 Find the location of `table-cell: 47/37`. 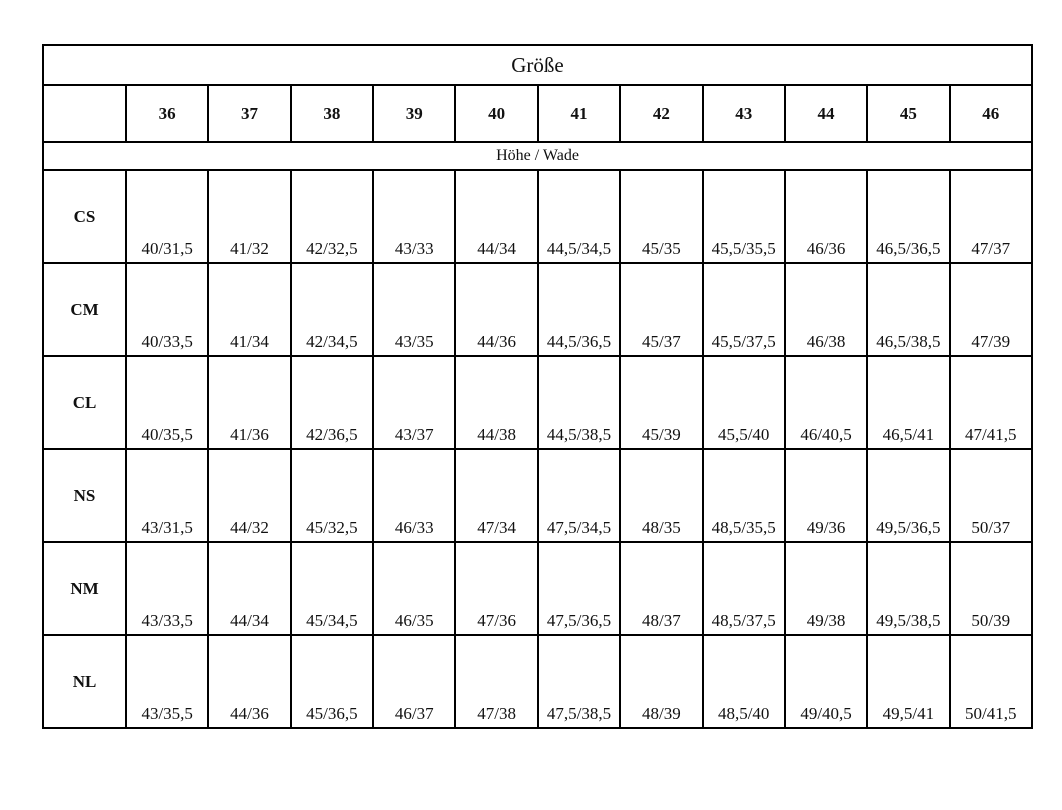

table-cell: 47/37 is located at coordinates (991, 216).